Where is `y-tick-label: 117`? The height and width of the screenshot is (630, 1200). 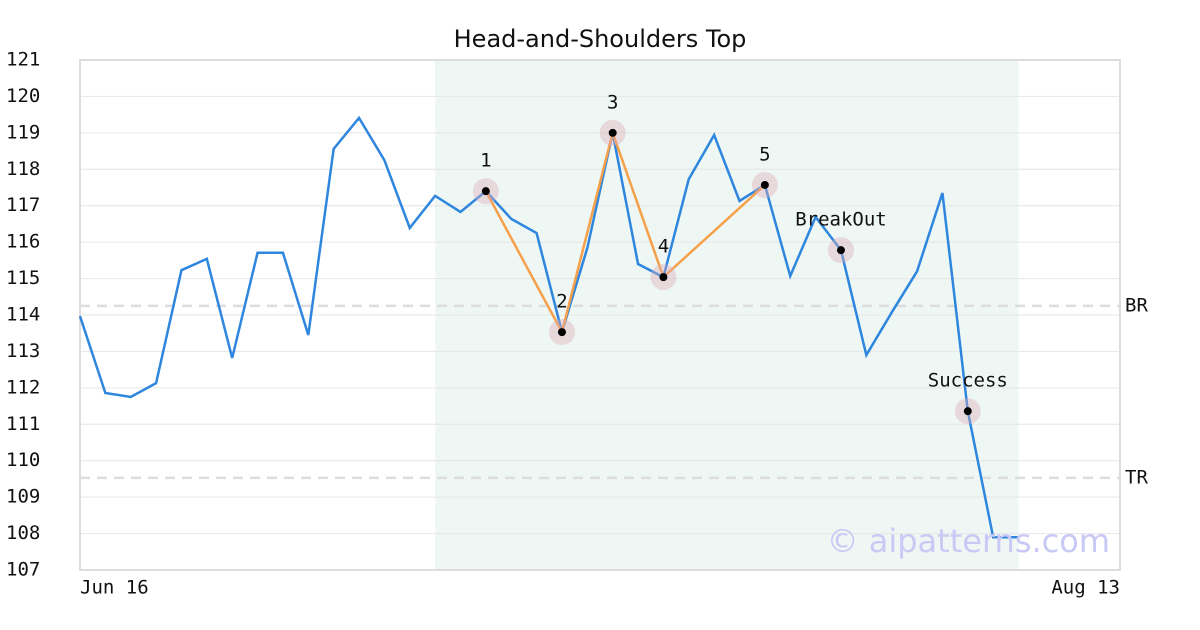
y-tick-label: 117 is located at coordinates (23, 205).